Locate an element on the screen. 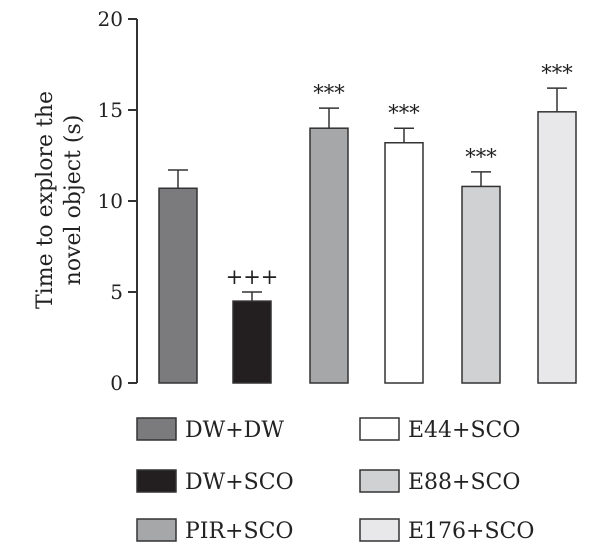 The width and height of the screenshot is (600, 552). bar-e88-sco is located at coordinates (481, 284).